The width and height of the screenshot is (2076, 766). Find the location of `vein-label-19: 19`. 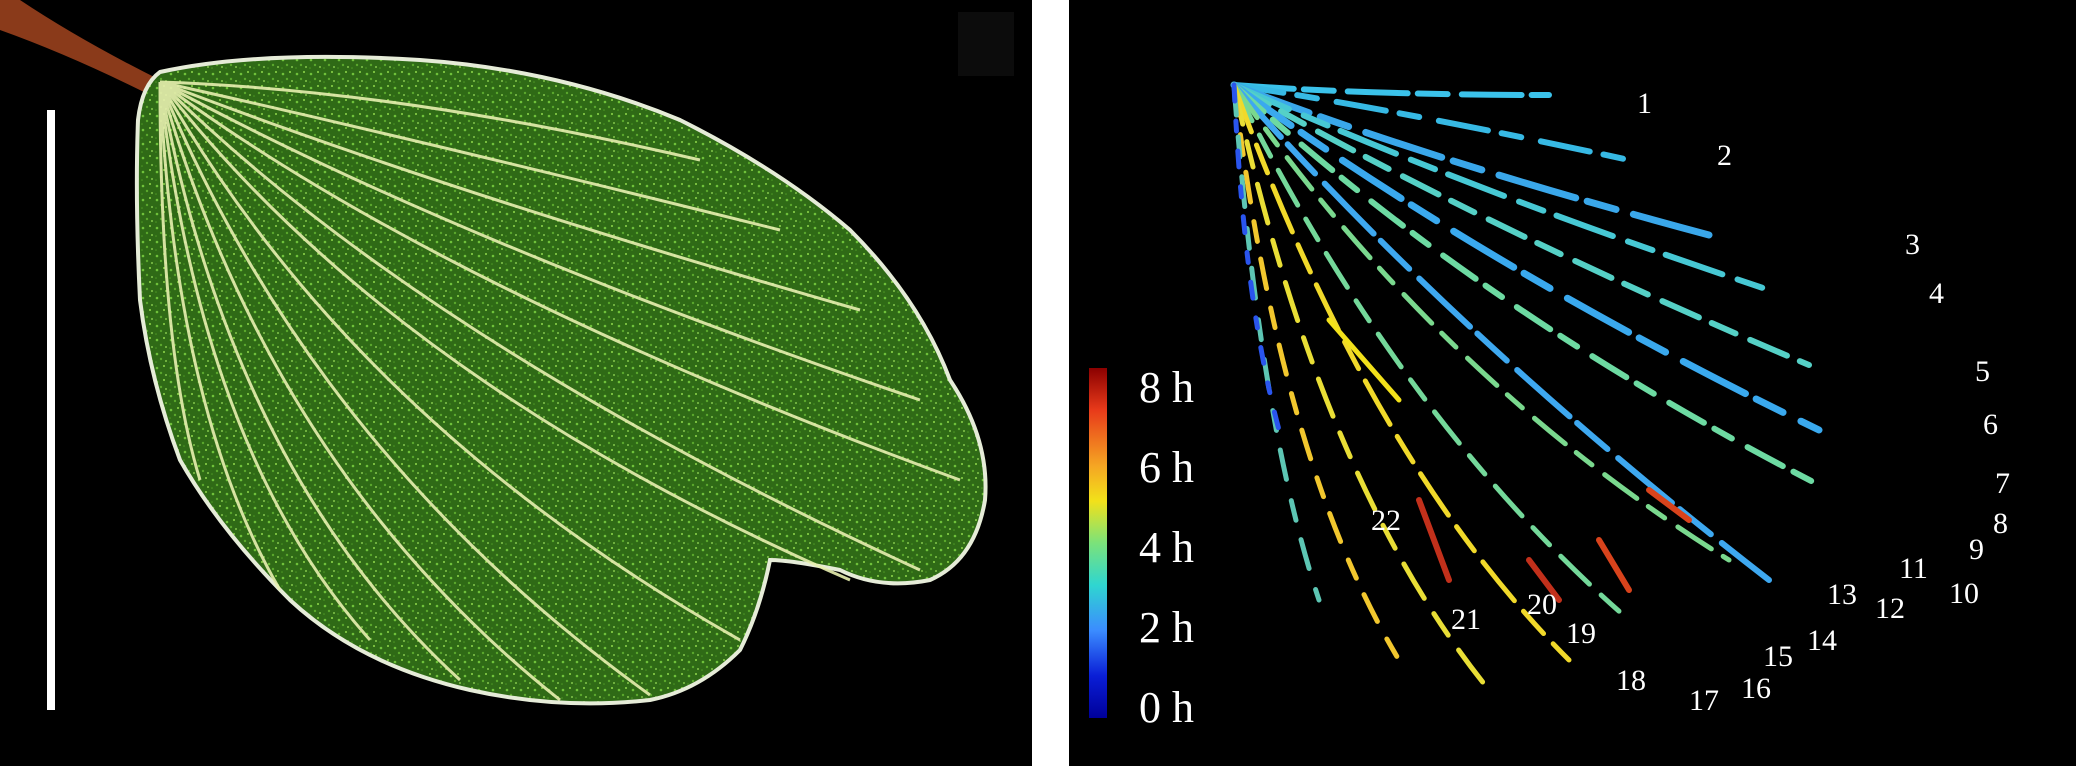

vein-label-19: 19 is located at coordinates (1581, 633).